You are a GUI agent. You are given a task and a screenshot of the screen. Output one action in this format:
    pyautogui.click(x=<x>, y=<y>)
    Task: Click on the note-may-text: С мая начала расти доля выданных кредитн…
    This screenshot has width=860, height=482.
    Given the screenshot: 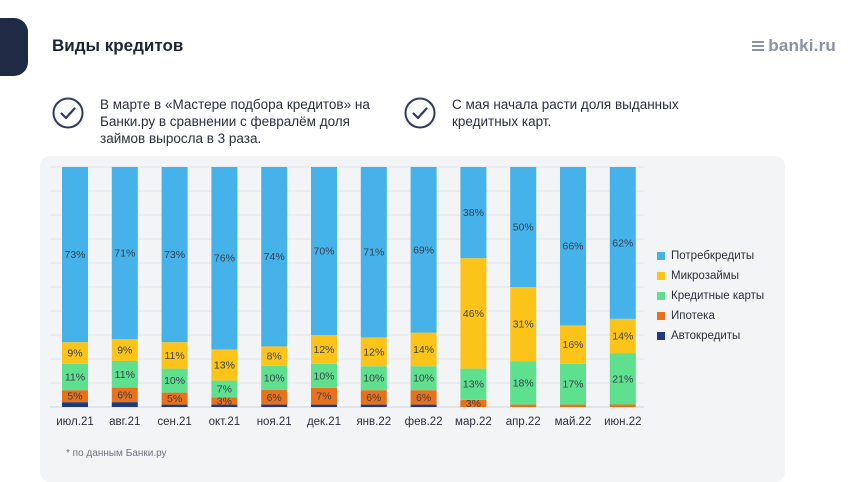 What is the action you would take?
    pyautogui.click(x=565, y=113)
    